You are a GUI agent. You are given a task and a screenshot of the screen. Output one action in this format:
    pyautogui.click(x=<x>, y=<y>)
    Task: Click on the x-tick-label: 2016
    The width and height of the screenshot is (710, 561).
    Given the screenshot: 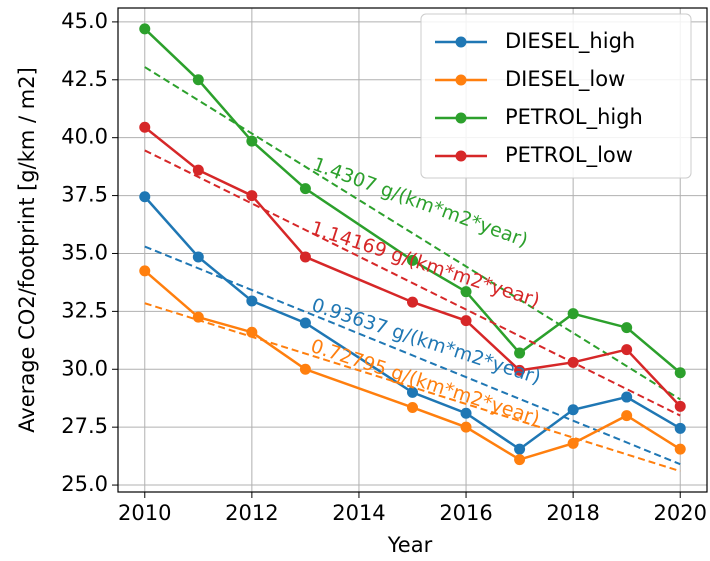 What is the action you would take?
    pyautogui.click(x=465, y=513)
    